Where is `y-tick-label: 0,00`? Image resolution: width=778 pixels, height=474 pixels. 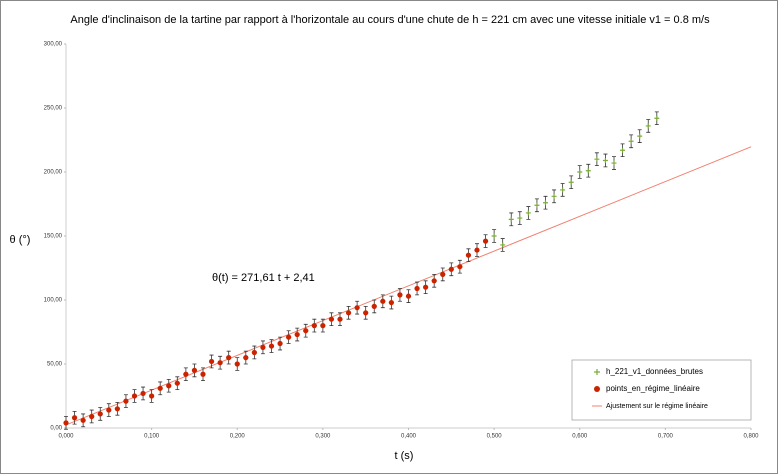 y-tick-label: 0,00 is located at coordinates (56, 429).